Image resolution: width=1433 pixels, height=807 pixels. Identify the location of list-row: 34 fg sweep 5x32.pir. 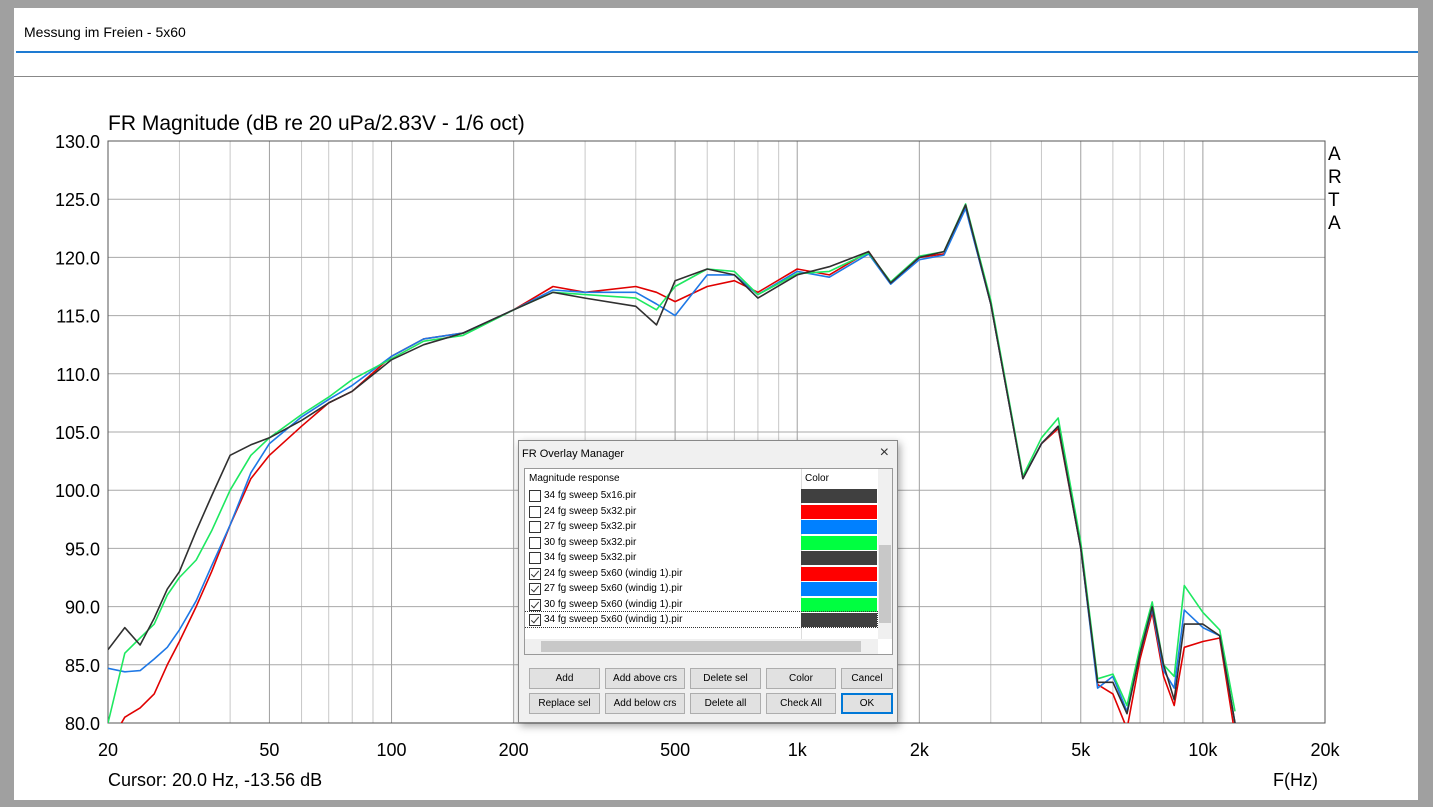
(701, 557).